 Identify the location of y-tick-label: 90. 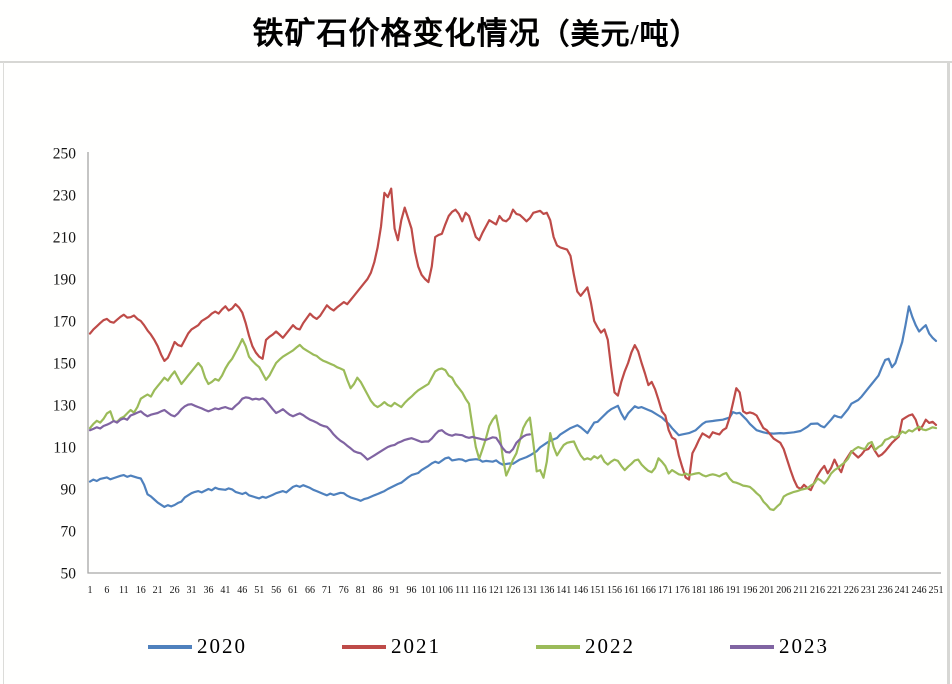
(69, 490).